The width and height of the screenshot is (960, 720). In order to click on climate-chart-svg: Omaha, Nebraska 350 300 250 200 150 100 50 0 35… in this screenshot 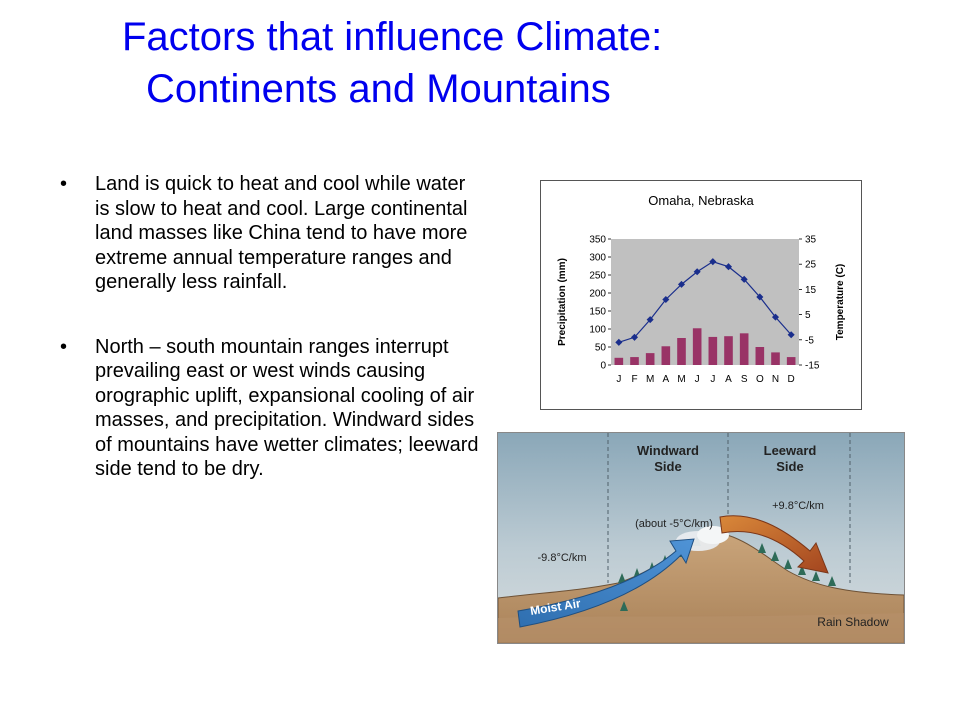, I will do `click(701, 289)`.